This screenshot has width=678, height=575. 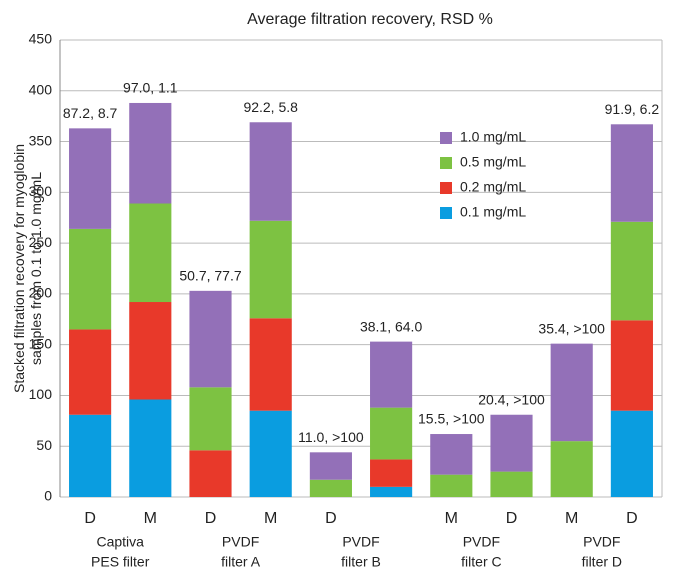 What do you see at coordinates (120, 542) in the screenshot?
I see `group-label: Captiva` at bounding box center [120, 542].